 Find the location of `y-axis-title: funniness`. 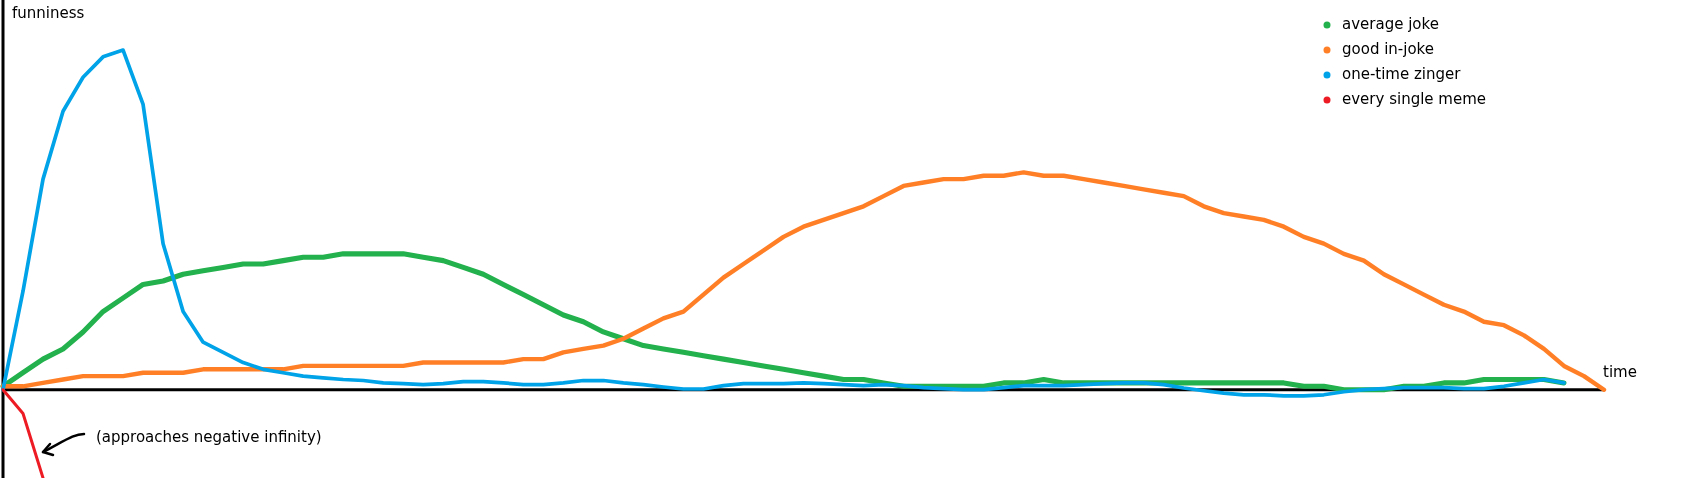

y-axis-title: funniness is located at coordinates (48, 13).